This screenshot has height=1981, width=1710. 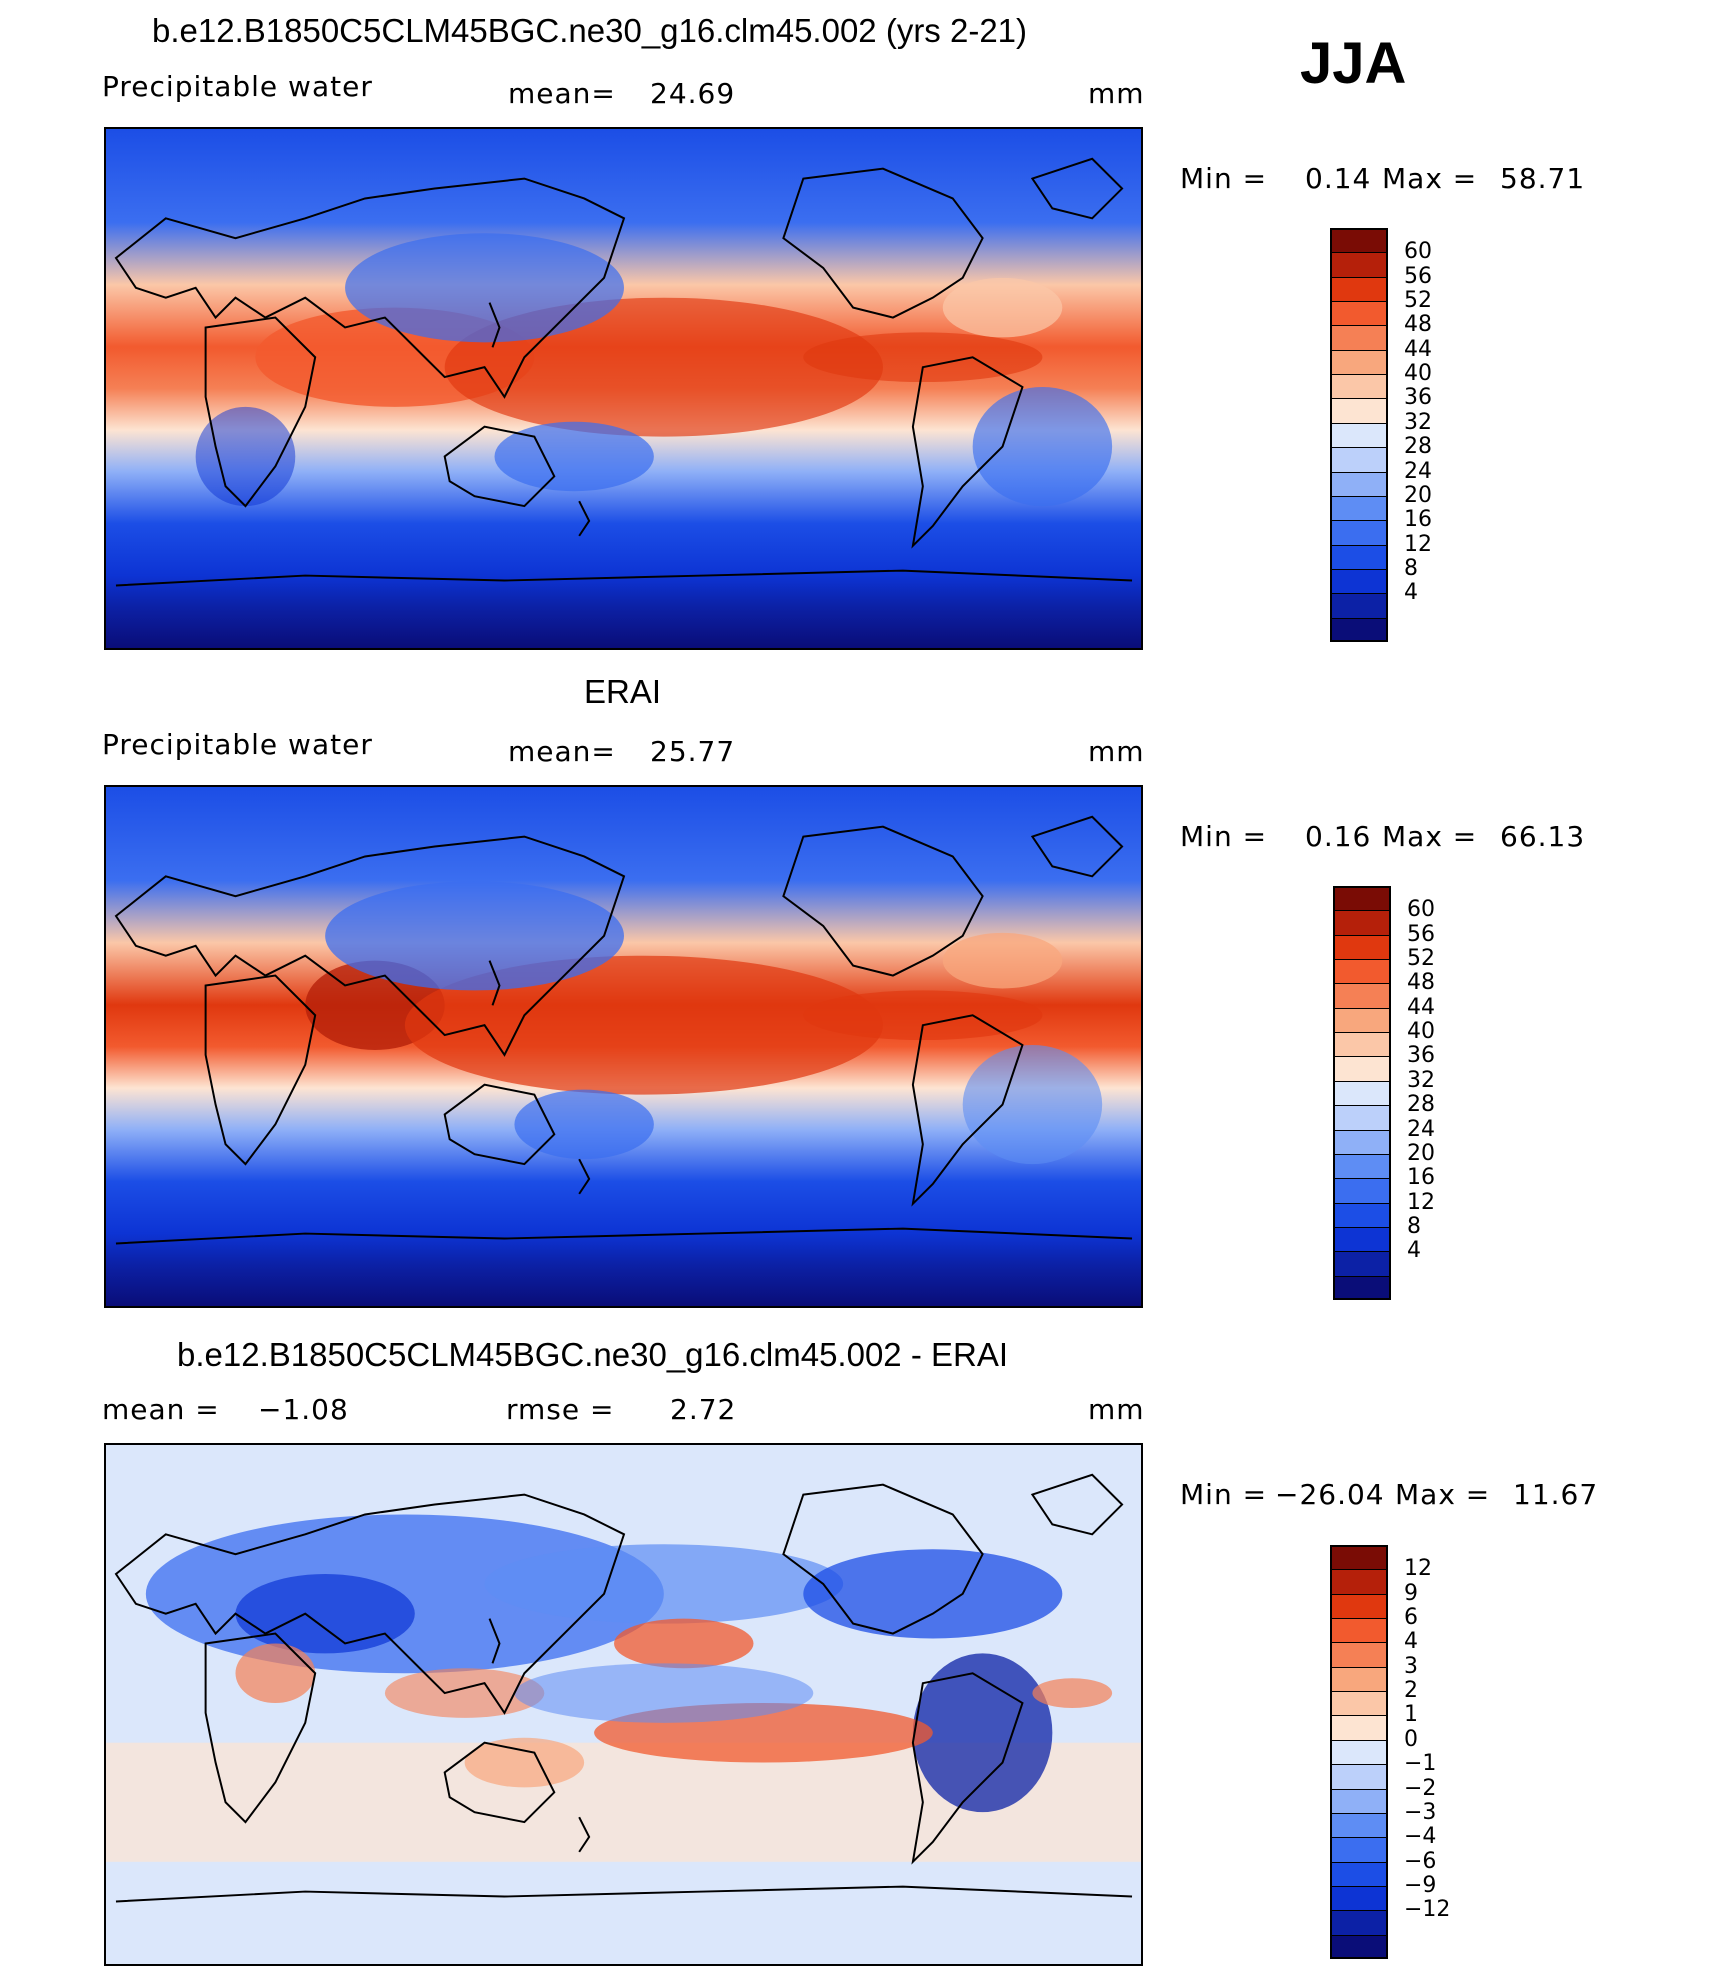 What do you see at coordinates (1420, 1885) in the screenshot?
I see `colorbar-tick-label: −9` at bounding box center [1420, 1885].